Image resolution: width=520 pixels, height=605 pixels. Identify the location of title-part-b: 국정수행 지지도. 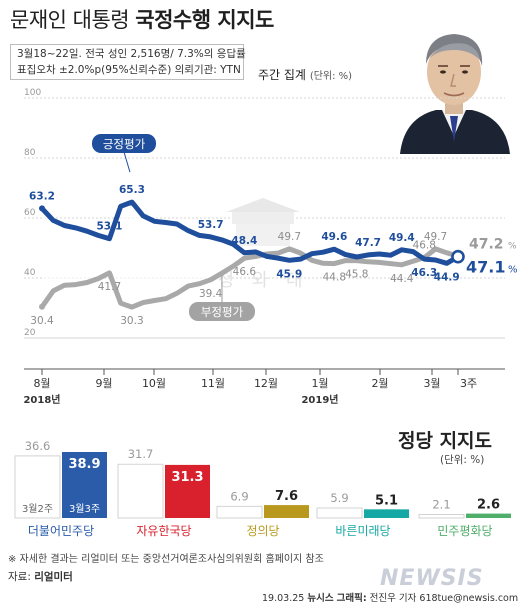
(204, 20).